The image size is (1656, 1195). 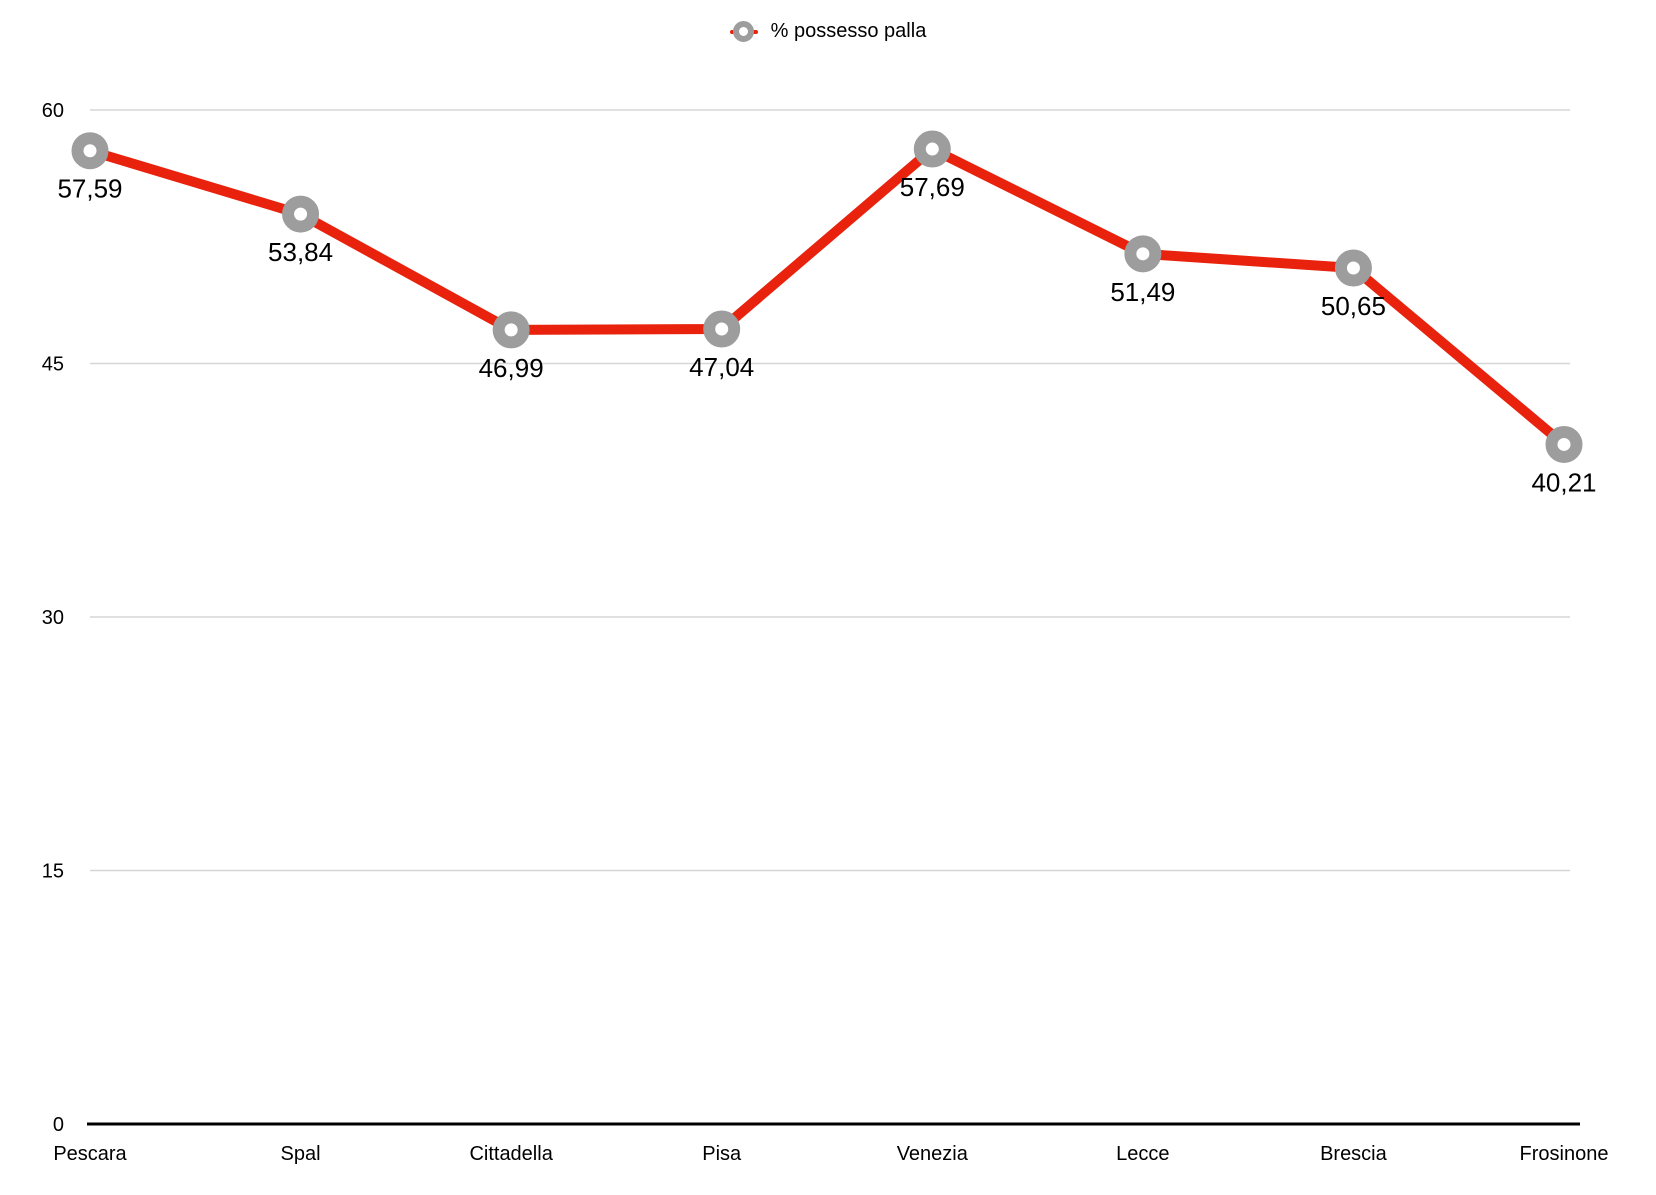 I want to click on legend: % possesso palla, so click(x=828, y=31).